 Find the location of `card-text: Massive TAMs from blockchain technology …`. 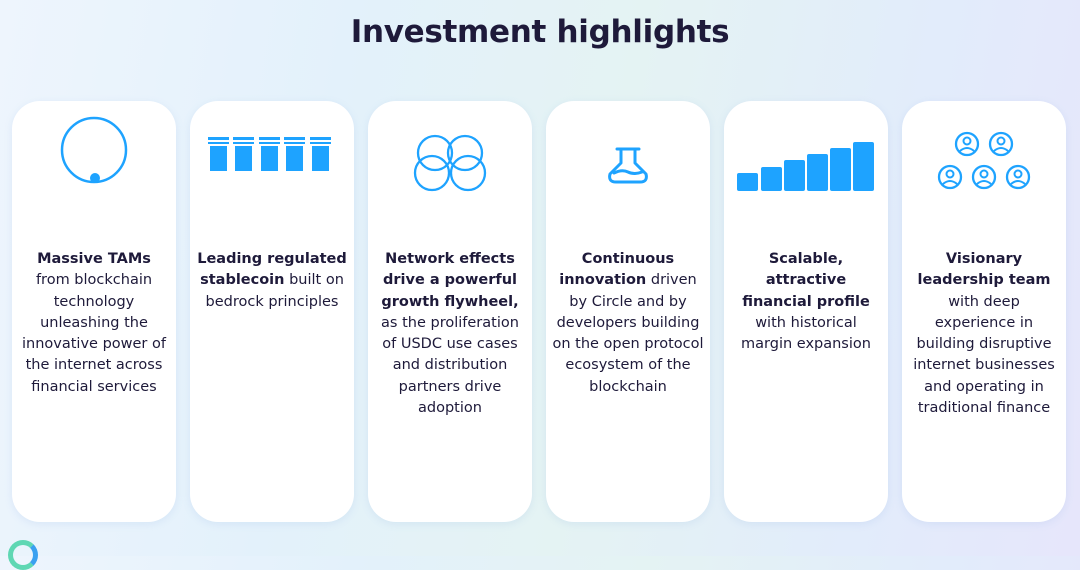

card-text: Massive TAMs from blockchain technology … is located at coordinates (94, 323).